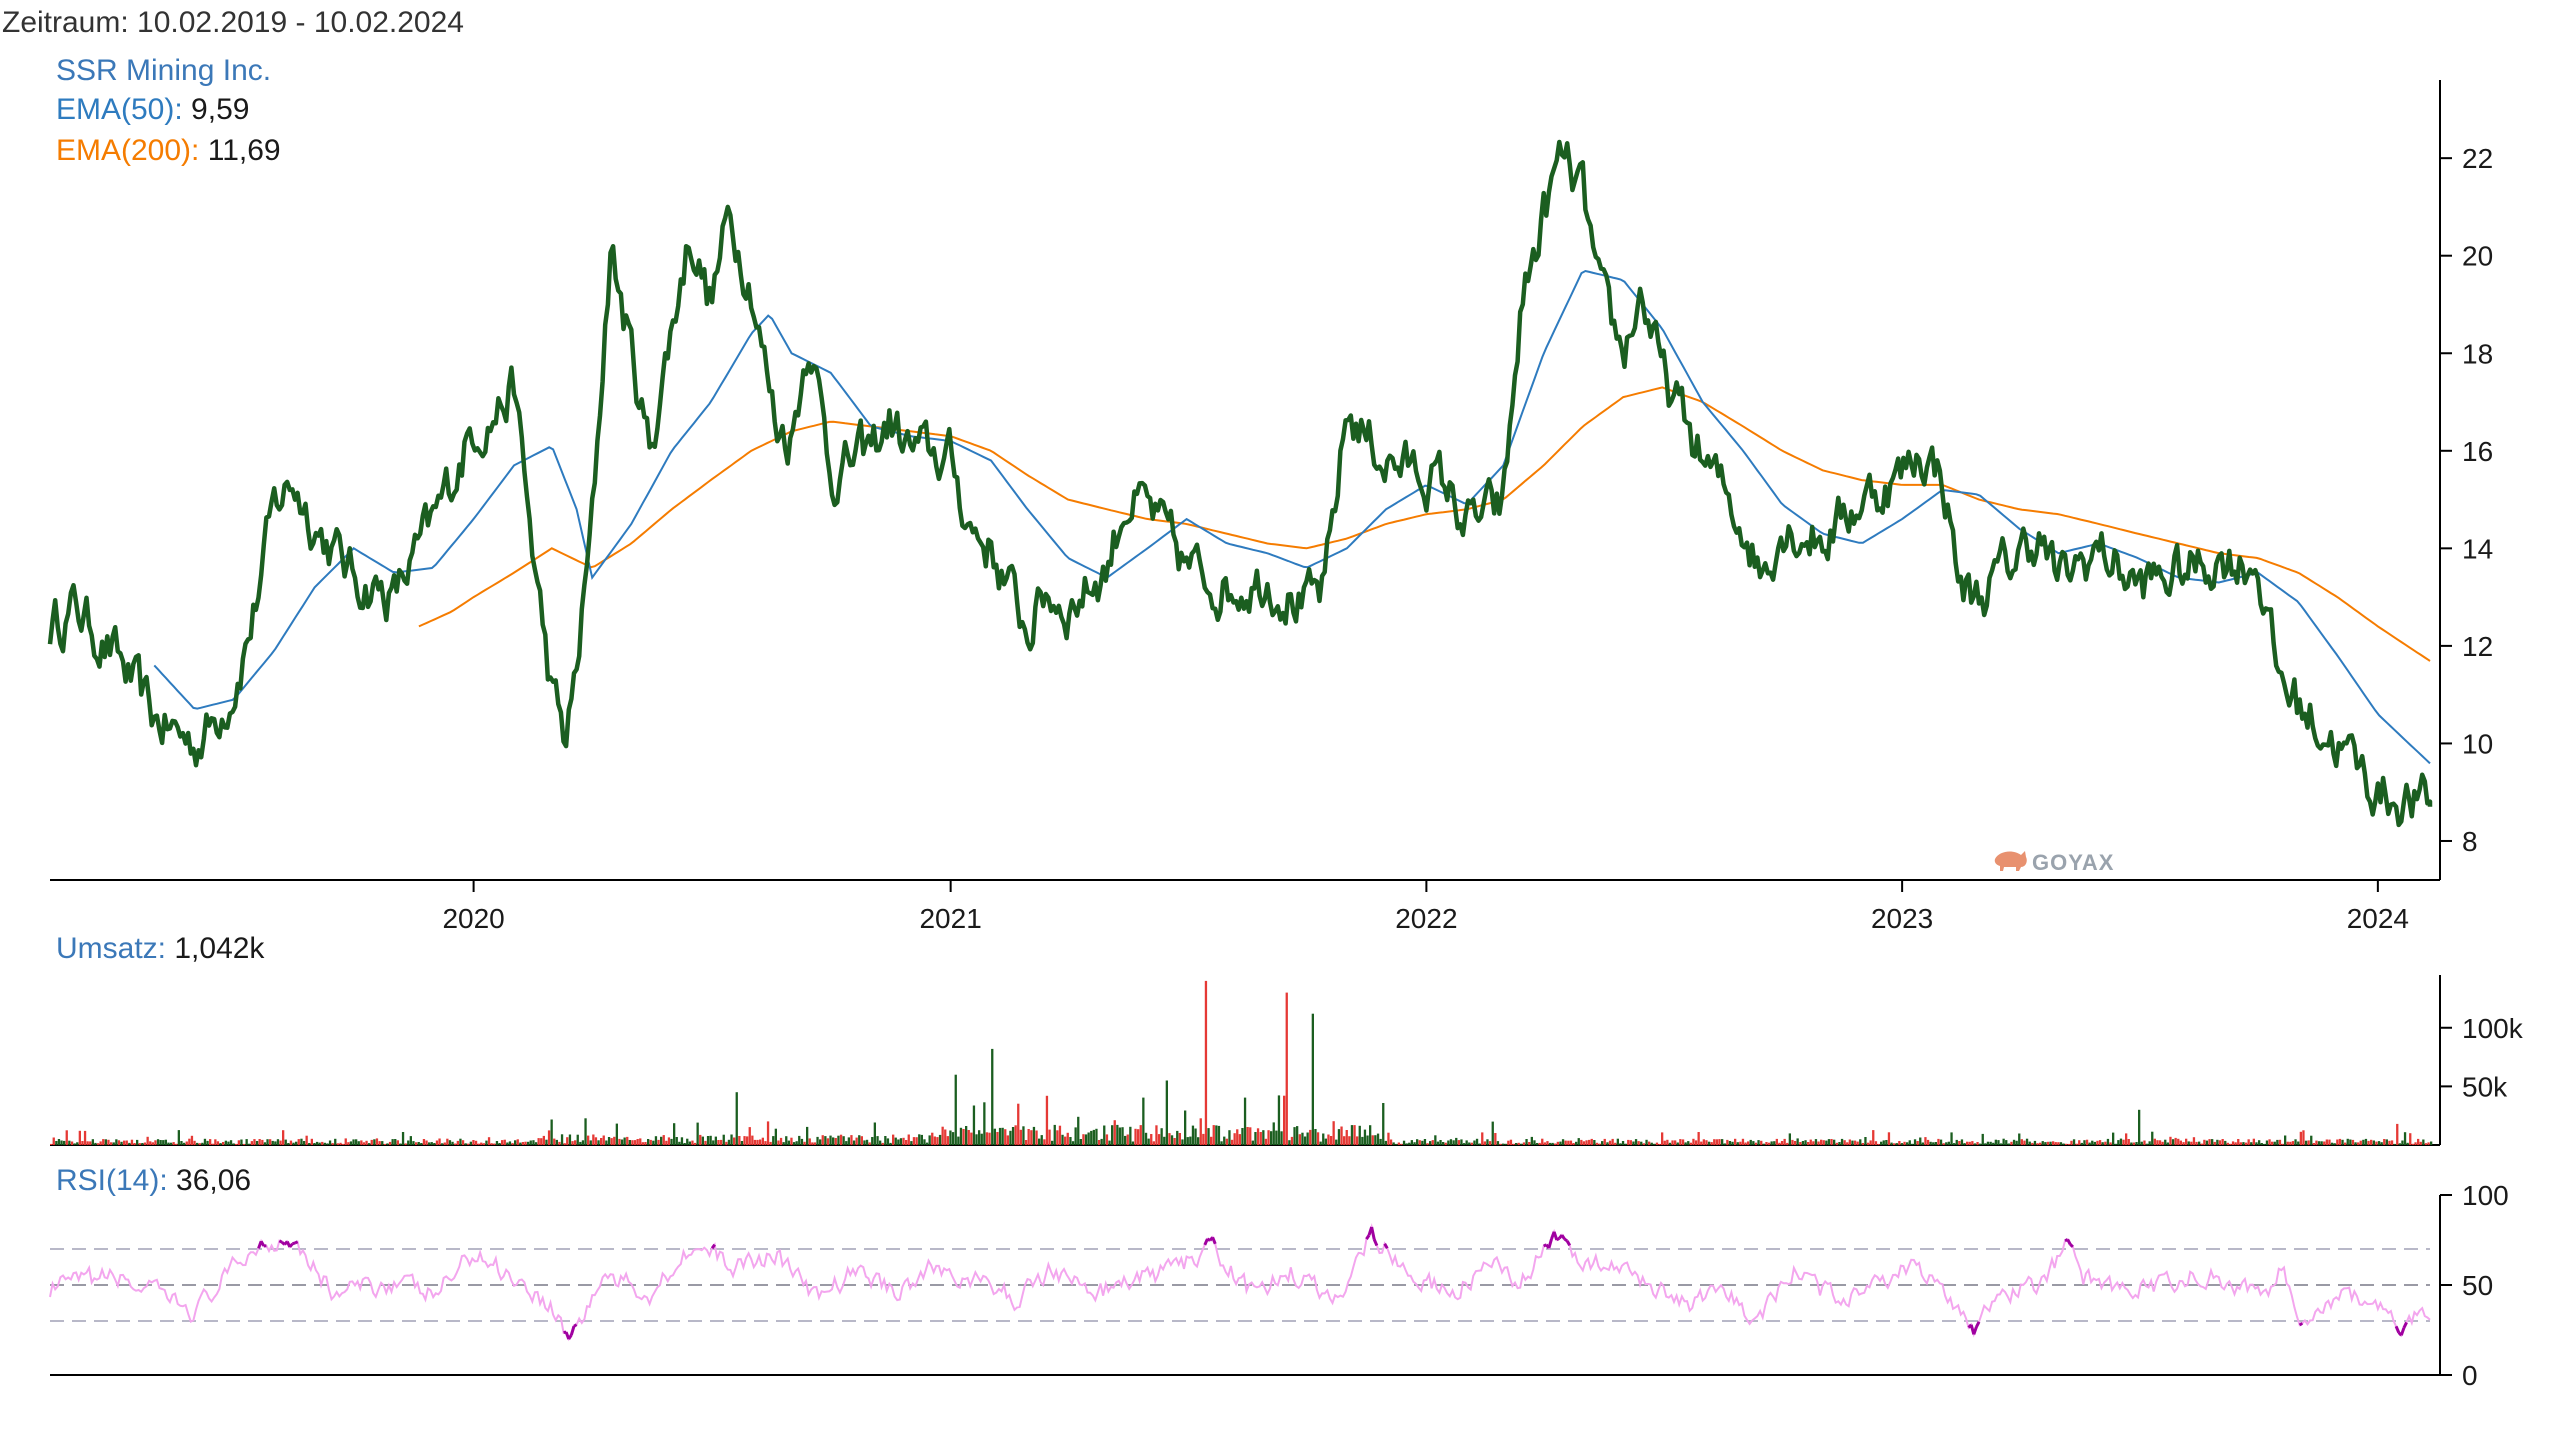  I want to click on legend-ema200-label: EMA(200):, so click(128, 150).